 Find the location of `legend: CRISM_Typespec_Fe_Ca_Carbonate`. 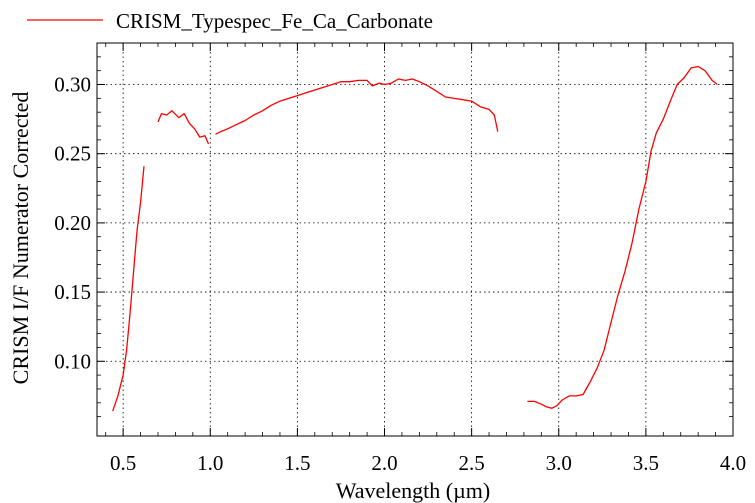

legend: CRISM_Typespec_Fe_Ca_Carbonate is located at coordinates (230, 21).